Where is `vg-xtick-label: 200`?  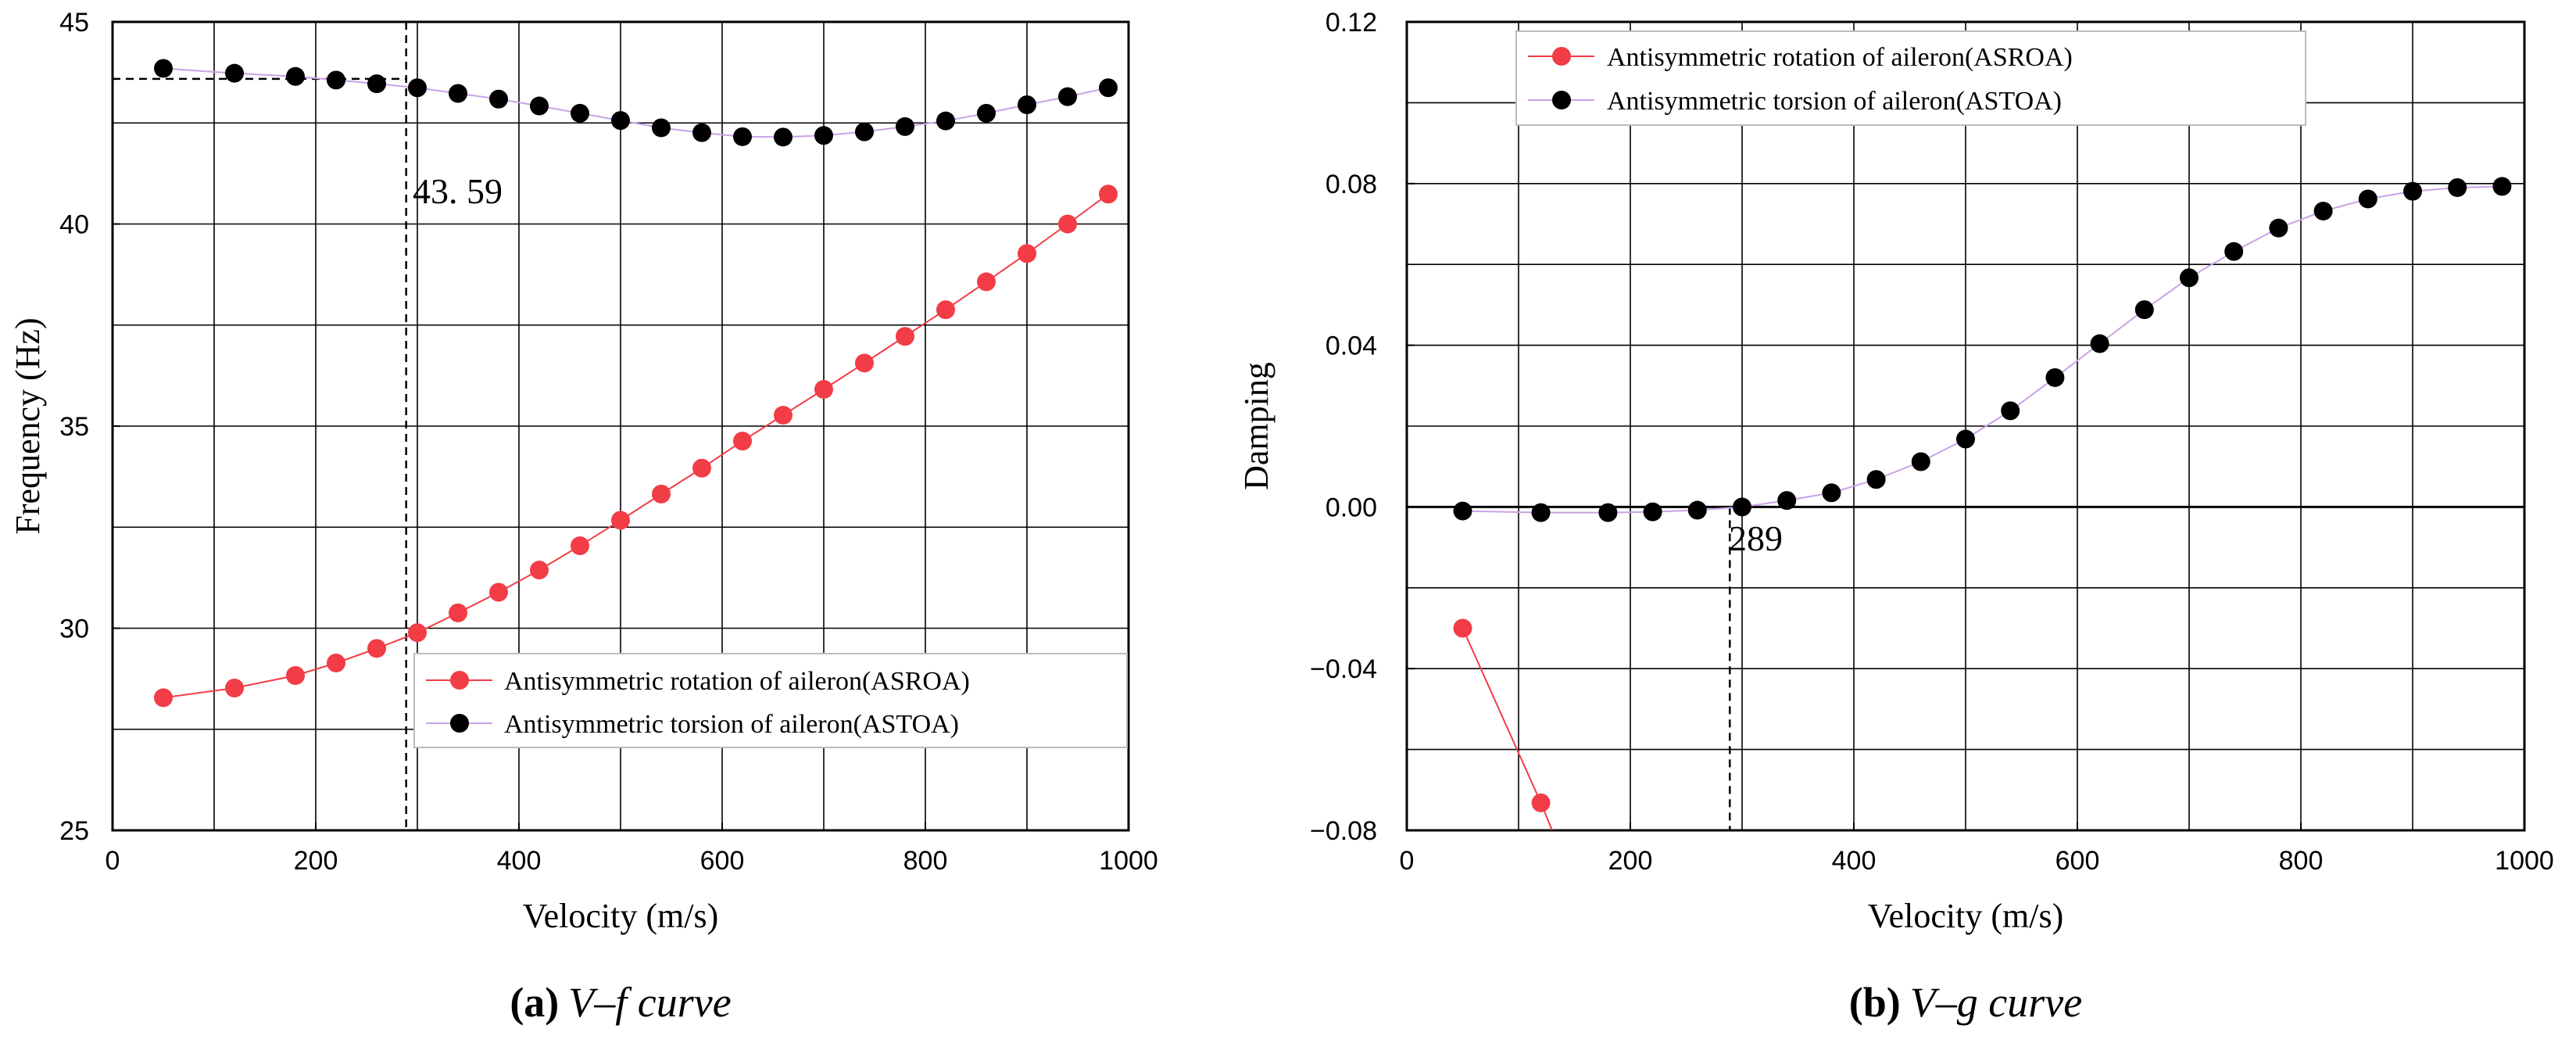 vg-xtick-label: 200 is located at coordinates (1630, 861).